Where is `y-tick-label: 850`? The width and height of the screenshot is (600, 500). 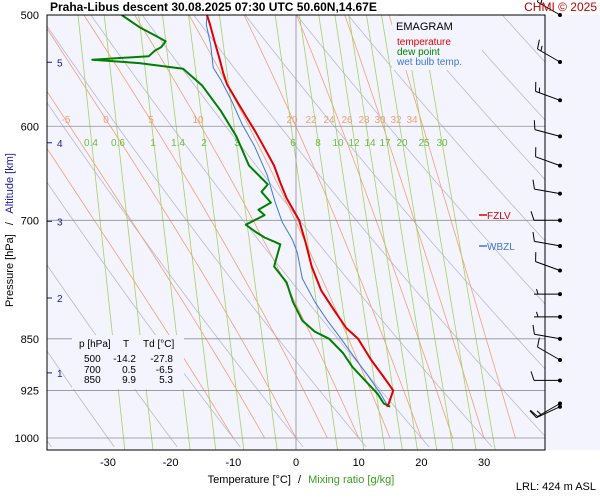
y-tick-label: 850 is located at coordinates (30, 340).